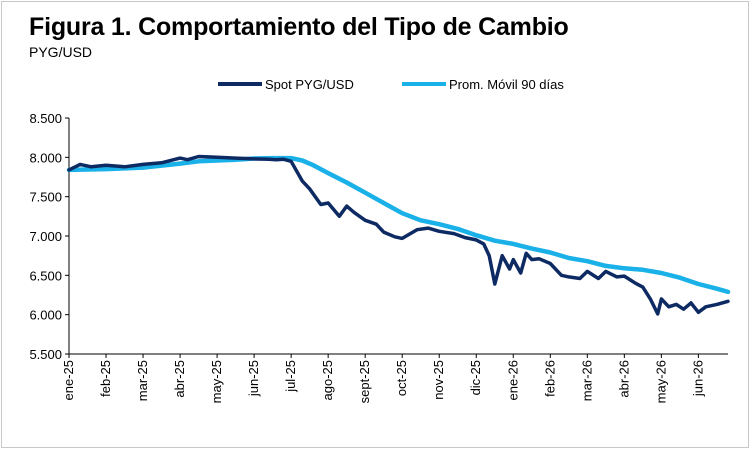 The width and height of the screenshot is (752, 451). Describe the element at coordinates (179, 379) in the screenshot. I see `x-tick-label: abr-25` at that location.